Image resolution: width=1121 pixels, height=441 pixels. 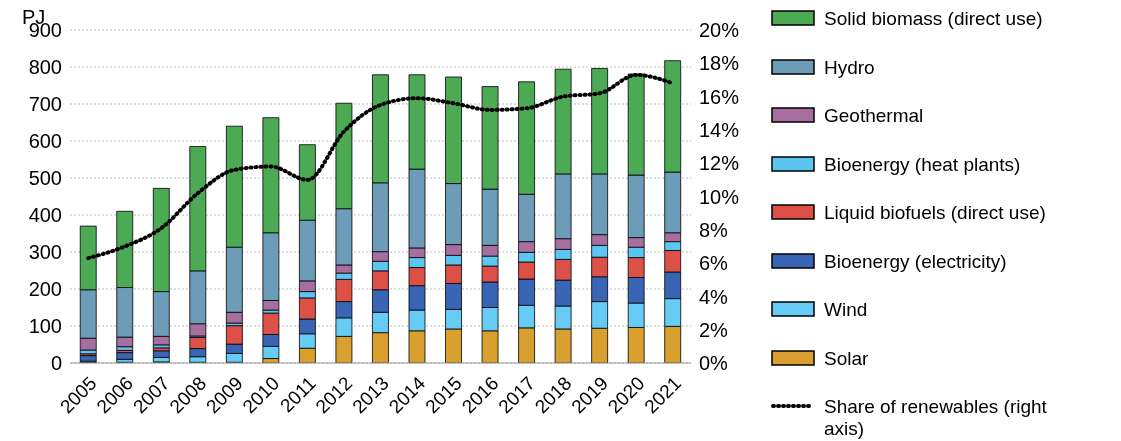 I want to click on legend-label: Solid biomass (direct use), so click(x=934, y=19).